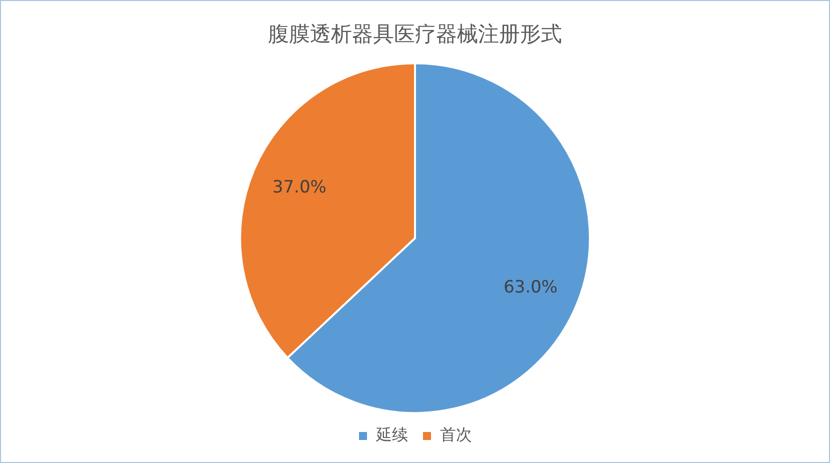 The width and height of the screenshot is (830, 463). Describe the element at coordinates (415, 34) in the screenshot. I see `chart-title: 腹膜透析器具医疗器械注册形式` at that location.